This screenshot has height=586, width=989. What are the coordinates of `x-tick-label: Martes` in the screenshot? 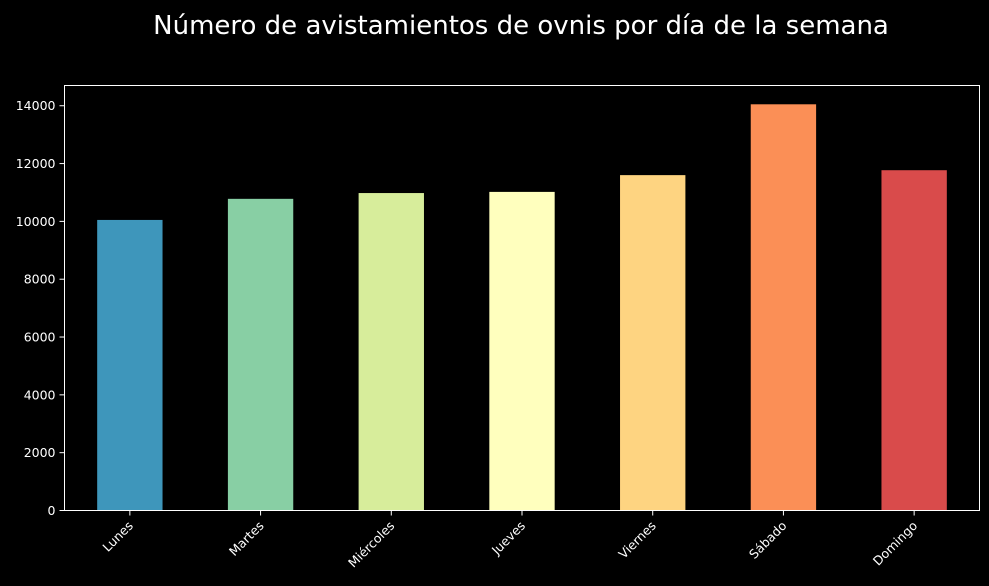 It's located at (246, 538).